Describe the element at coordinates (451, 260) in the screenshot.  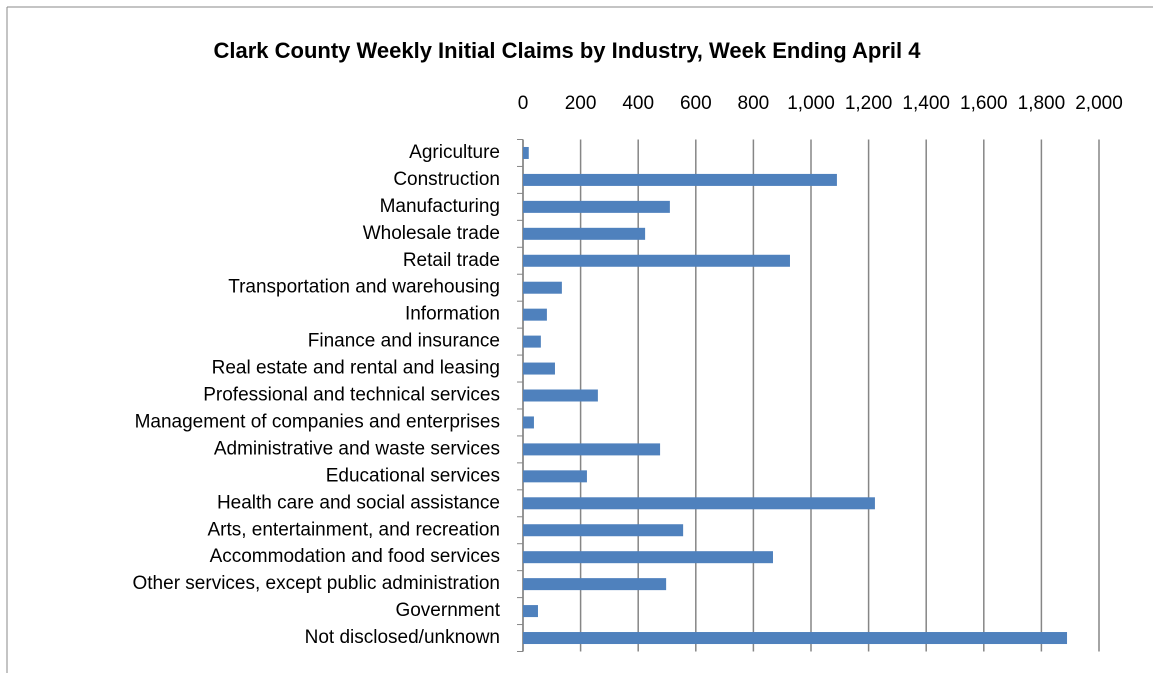
I see `y-tick-label: Retail trade` at that location.